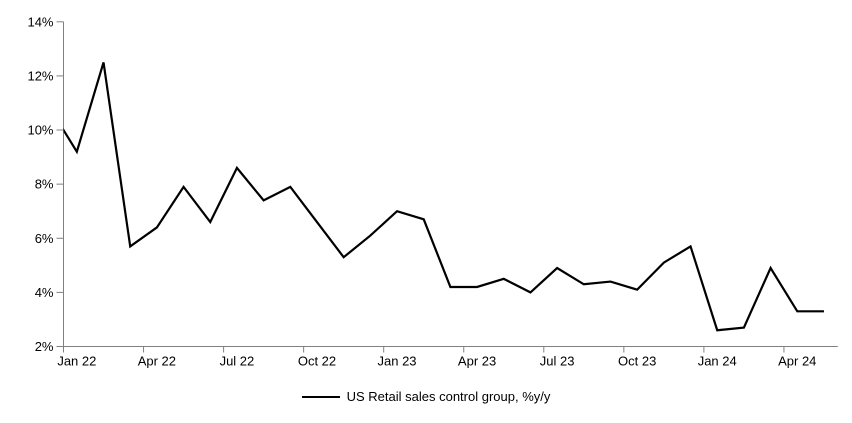 This screenshot has height=423, width=852. I want to click on x-axis-tick-label: Apr 22, so click(157, 361).